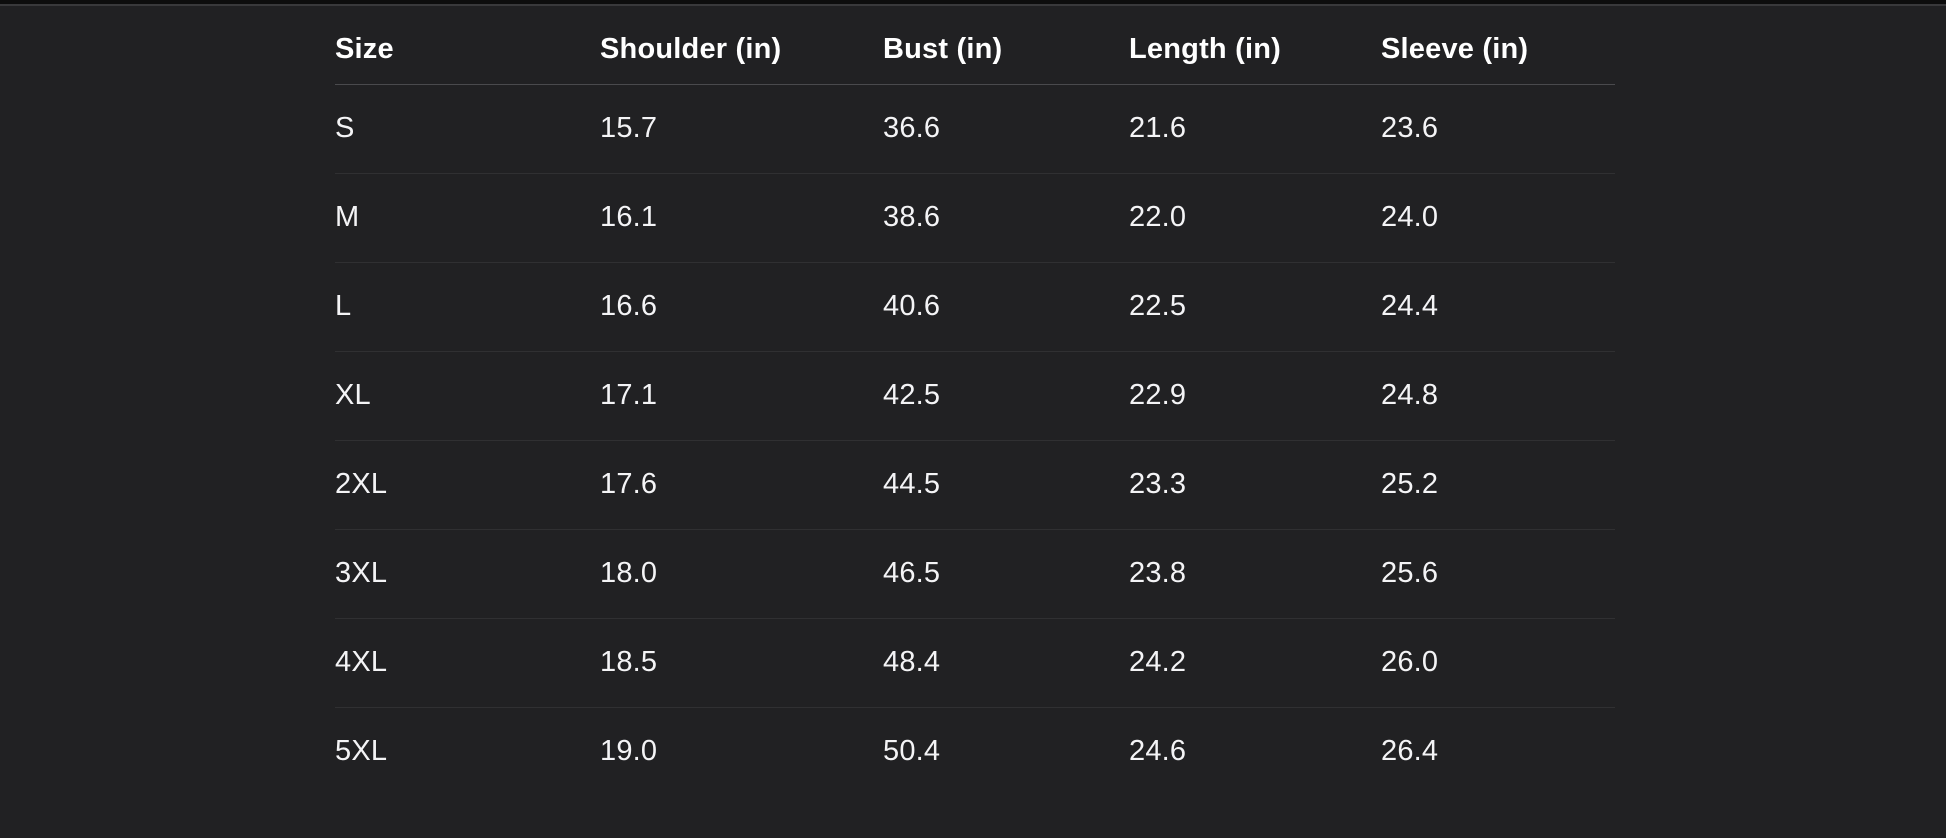 The width and height of the screenshot is (1946, 838). I want to click on shoulder-cell: 16.1, so click(741, 218).